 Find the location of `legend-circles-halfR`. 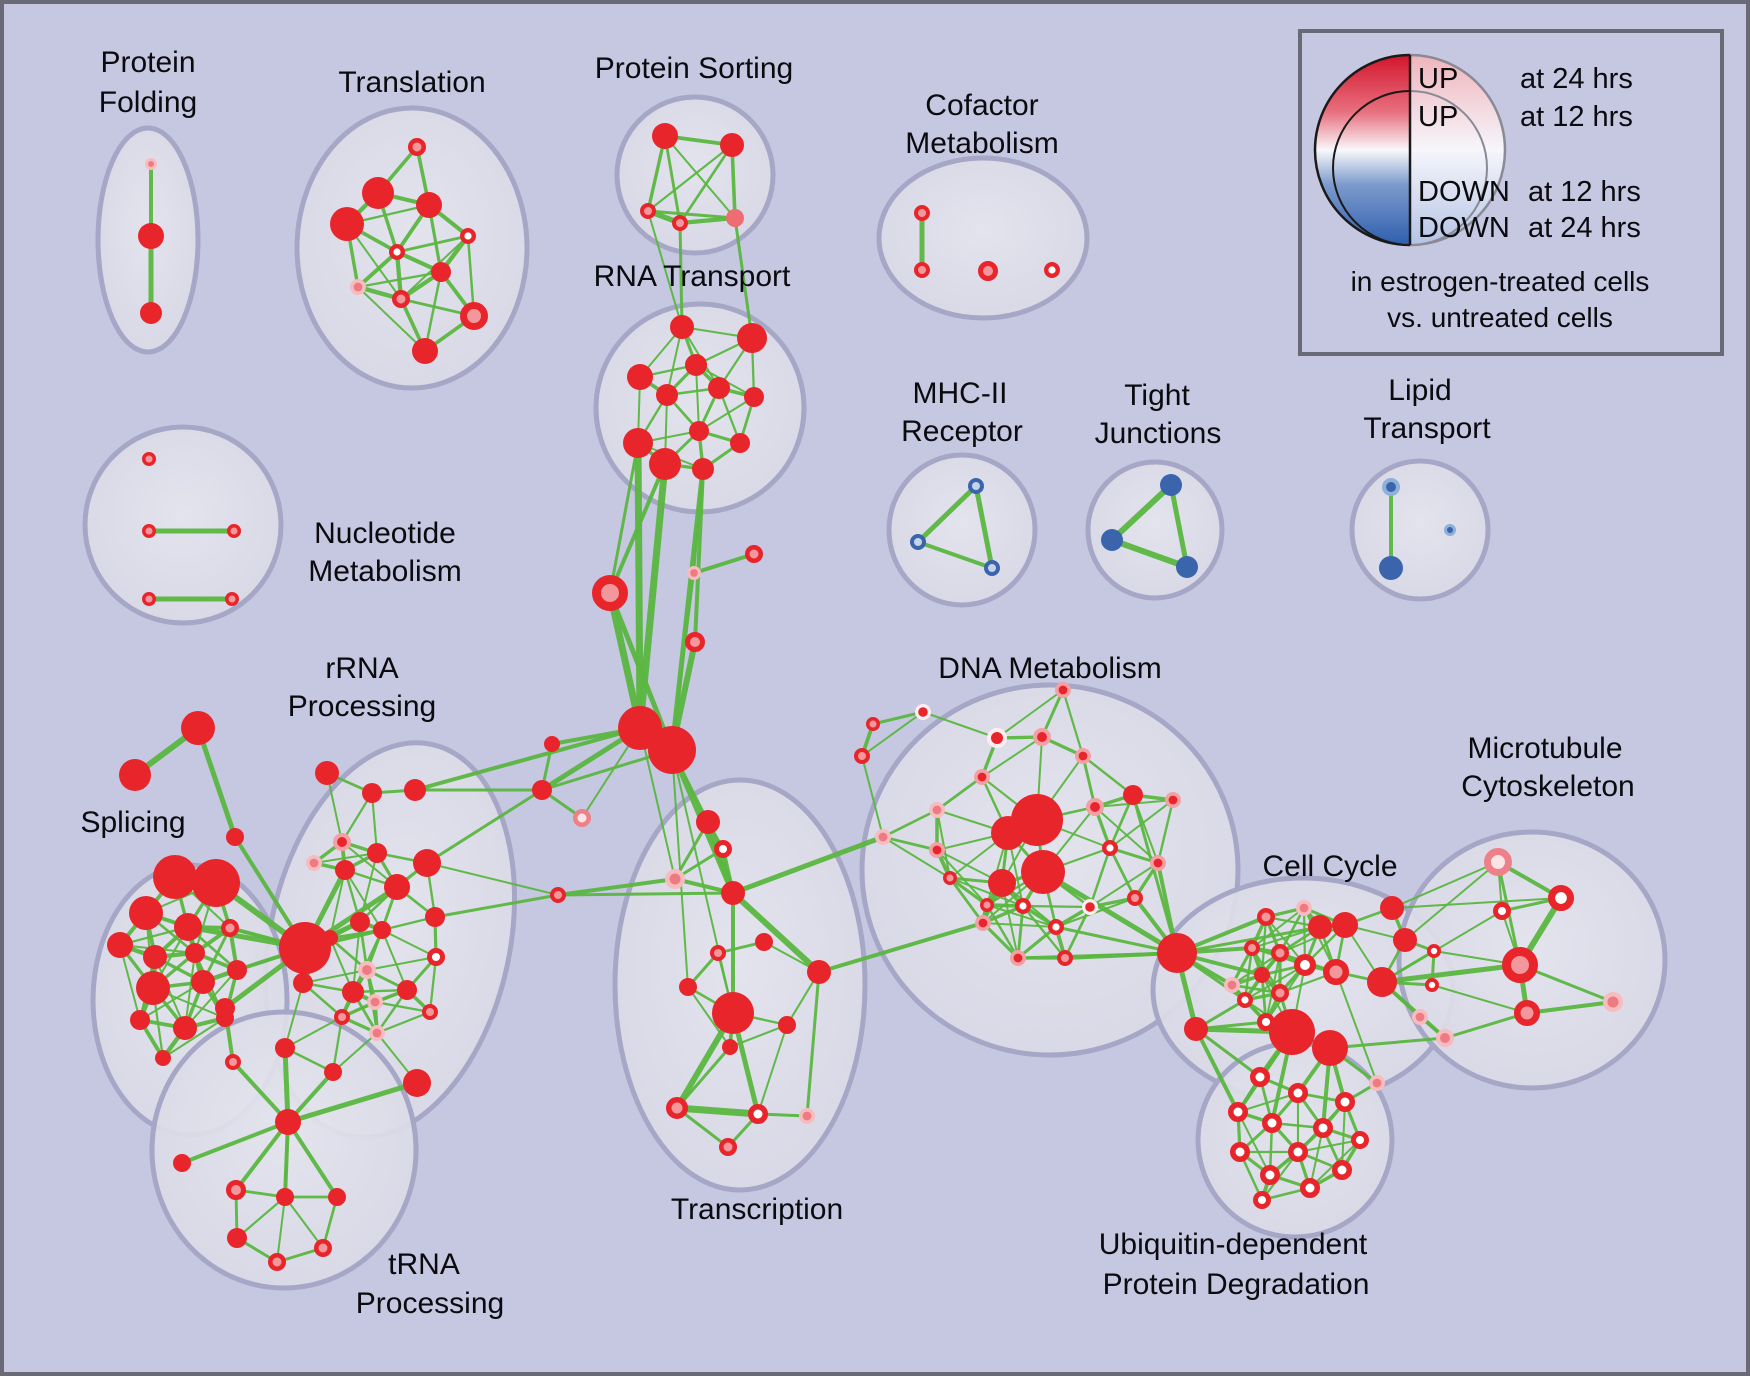

legend-circles-halfR is located at coordinates (1458, 150).